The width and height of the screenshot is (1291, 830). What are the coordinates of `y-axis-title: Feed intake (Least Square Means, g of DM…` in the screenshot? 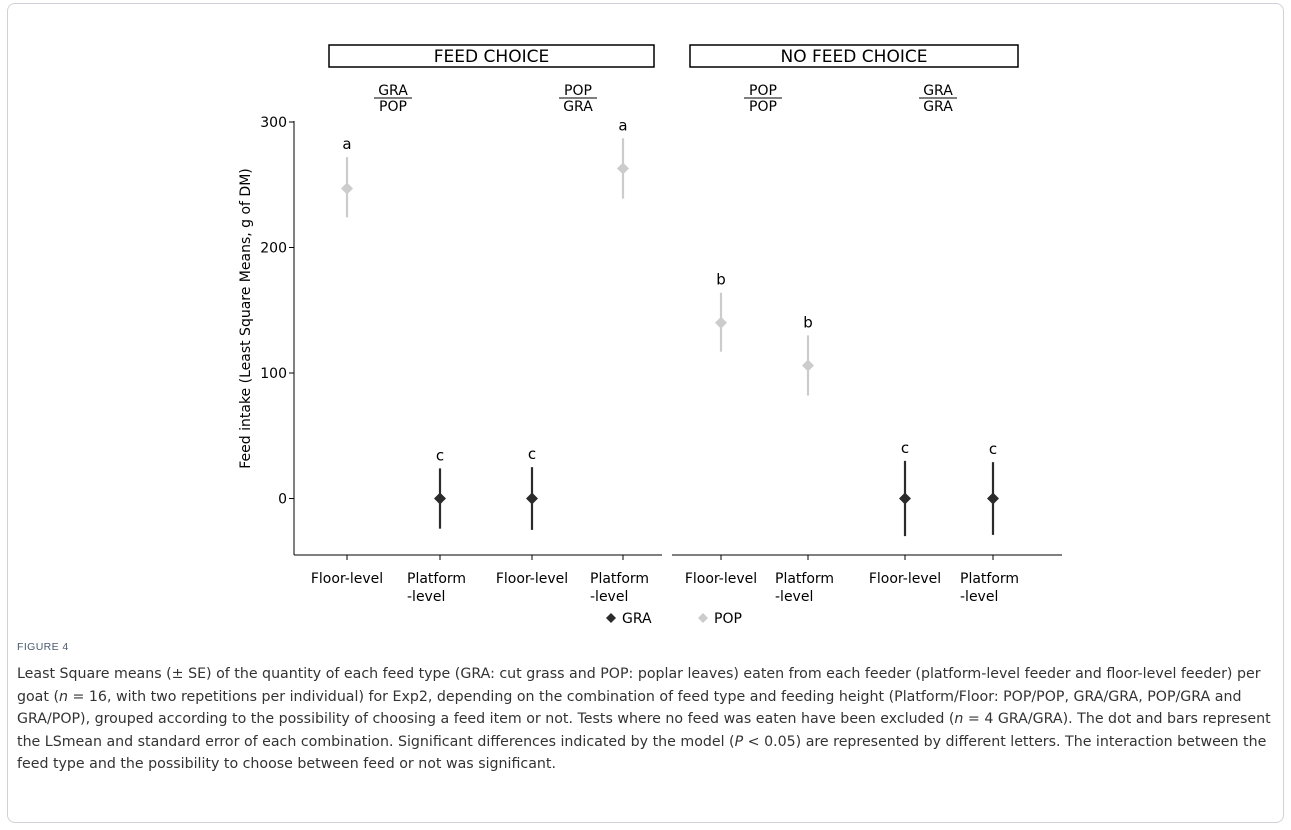 It's located at (246, 318).